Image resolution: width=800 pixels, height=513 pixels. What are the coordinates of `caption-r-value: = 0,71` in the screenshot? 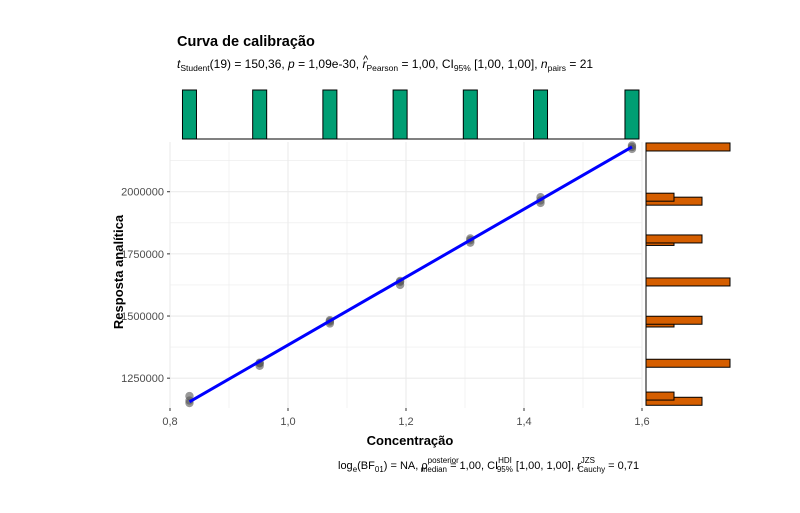 It's located at (622, 466).